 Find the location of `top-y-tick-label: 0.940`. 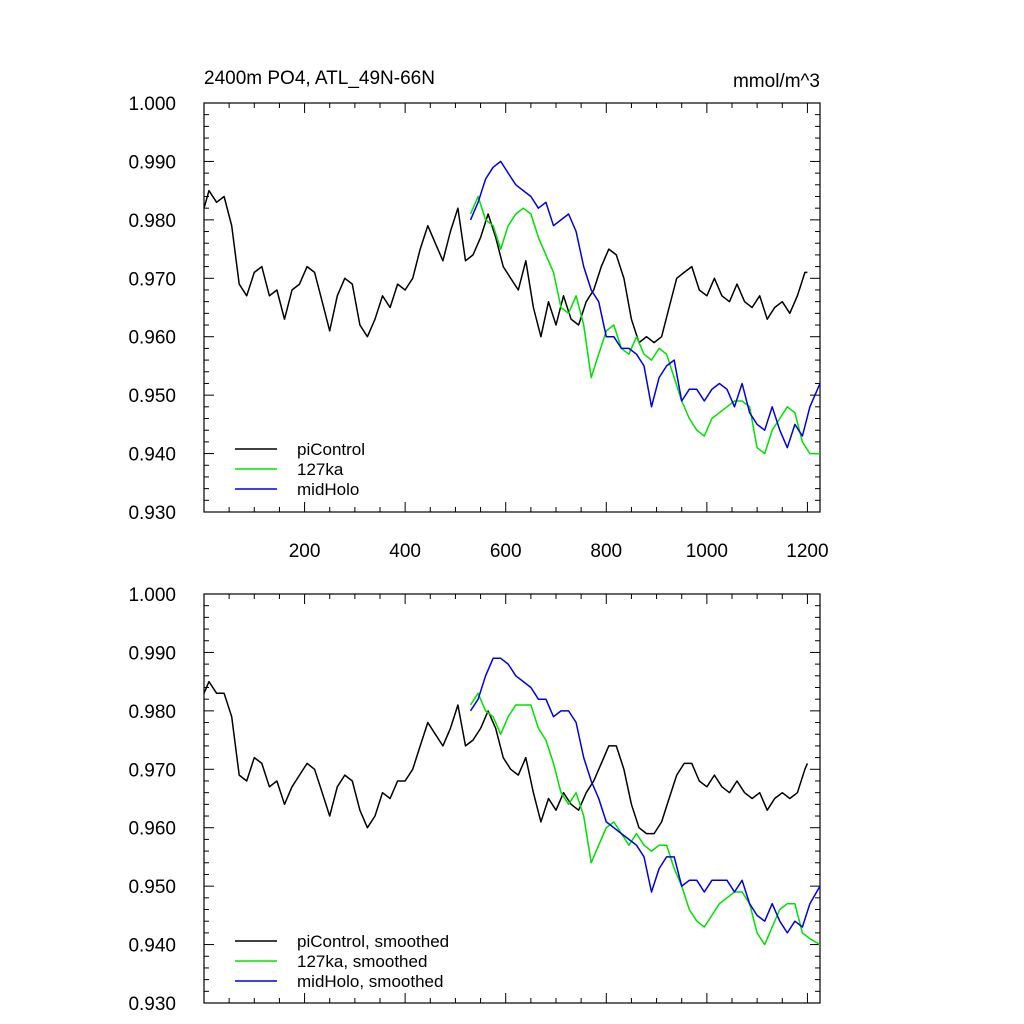

top-y-tick-label: 0.940 is located at coordinates (152, 455).